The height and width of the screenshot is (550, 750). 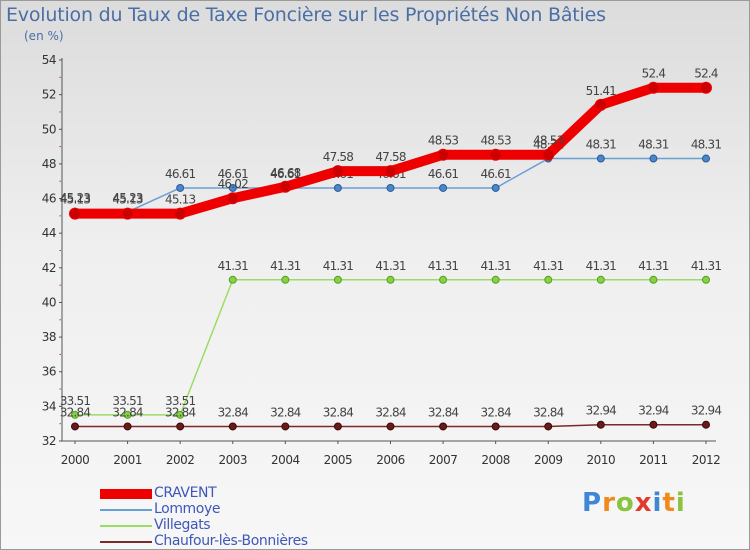 What do you see at coordinates (601, 91) in the screenshot?
I see `data-label-cravent: 51.41` at bounding box center [601, 91].